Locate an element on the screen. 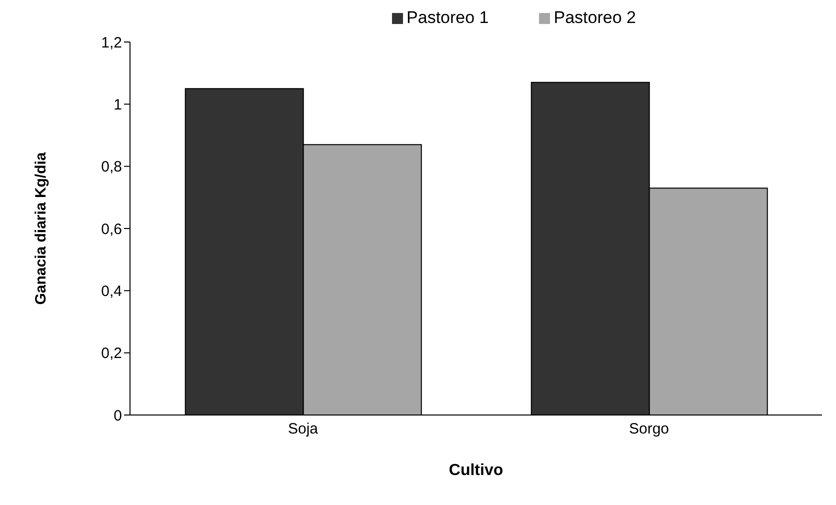 This screenshot has width=836, height=505. legend-label: Pastoreo 1 is located at coordinates (447, 17).